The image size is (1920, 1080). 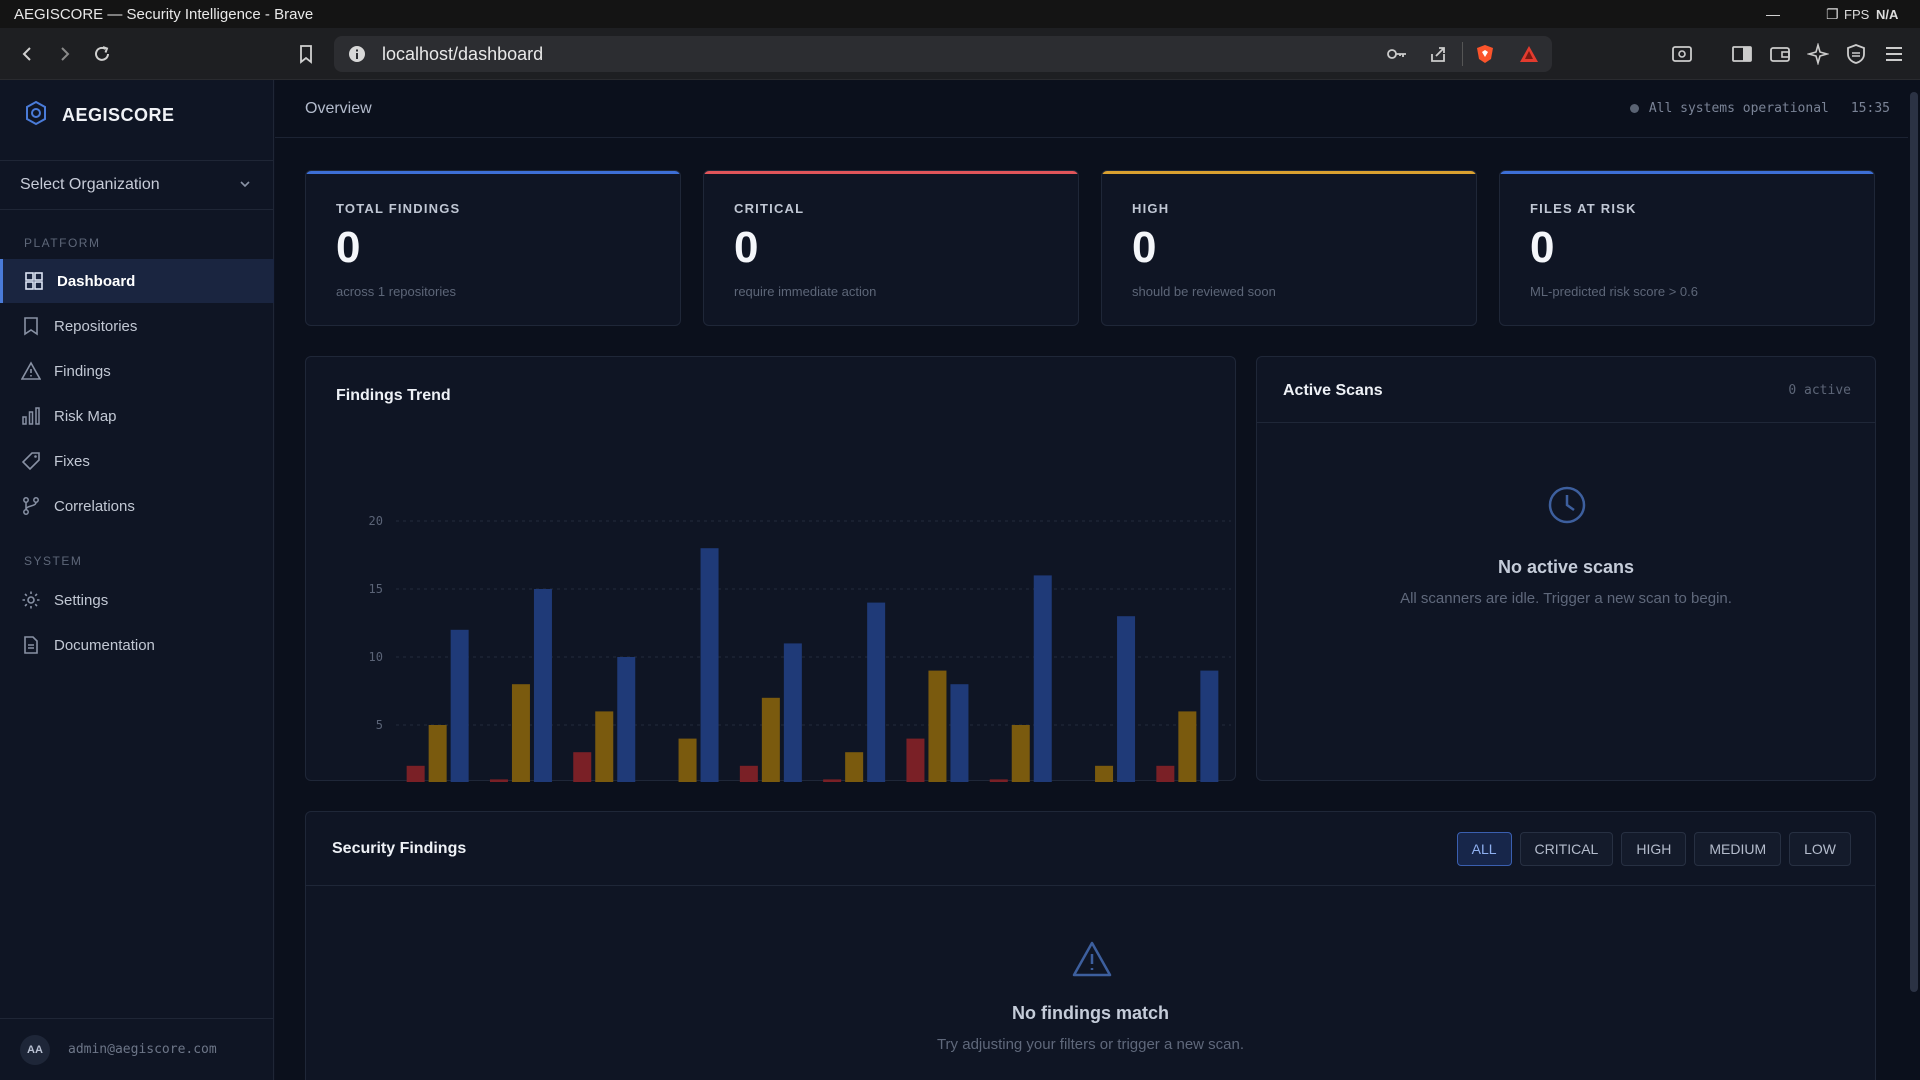 I want to click on user-email: admin@aegiscore.com, so click(x=142, y=1049).